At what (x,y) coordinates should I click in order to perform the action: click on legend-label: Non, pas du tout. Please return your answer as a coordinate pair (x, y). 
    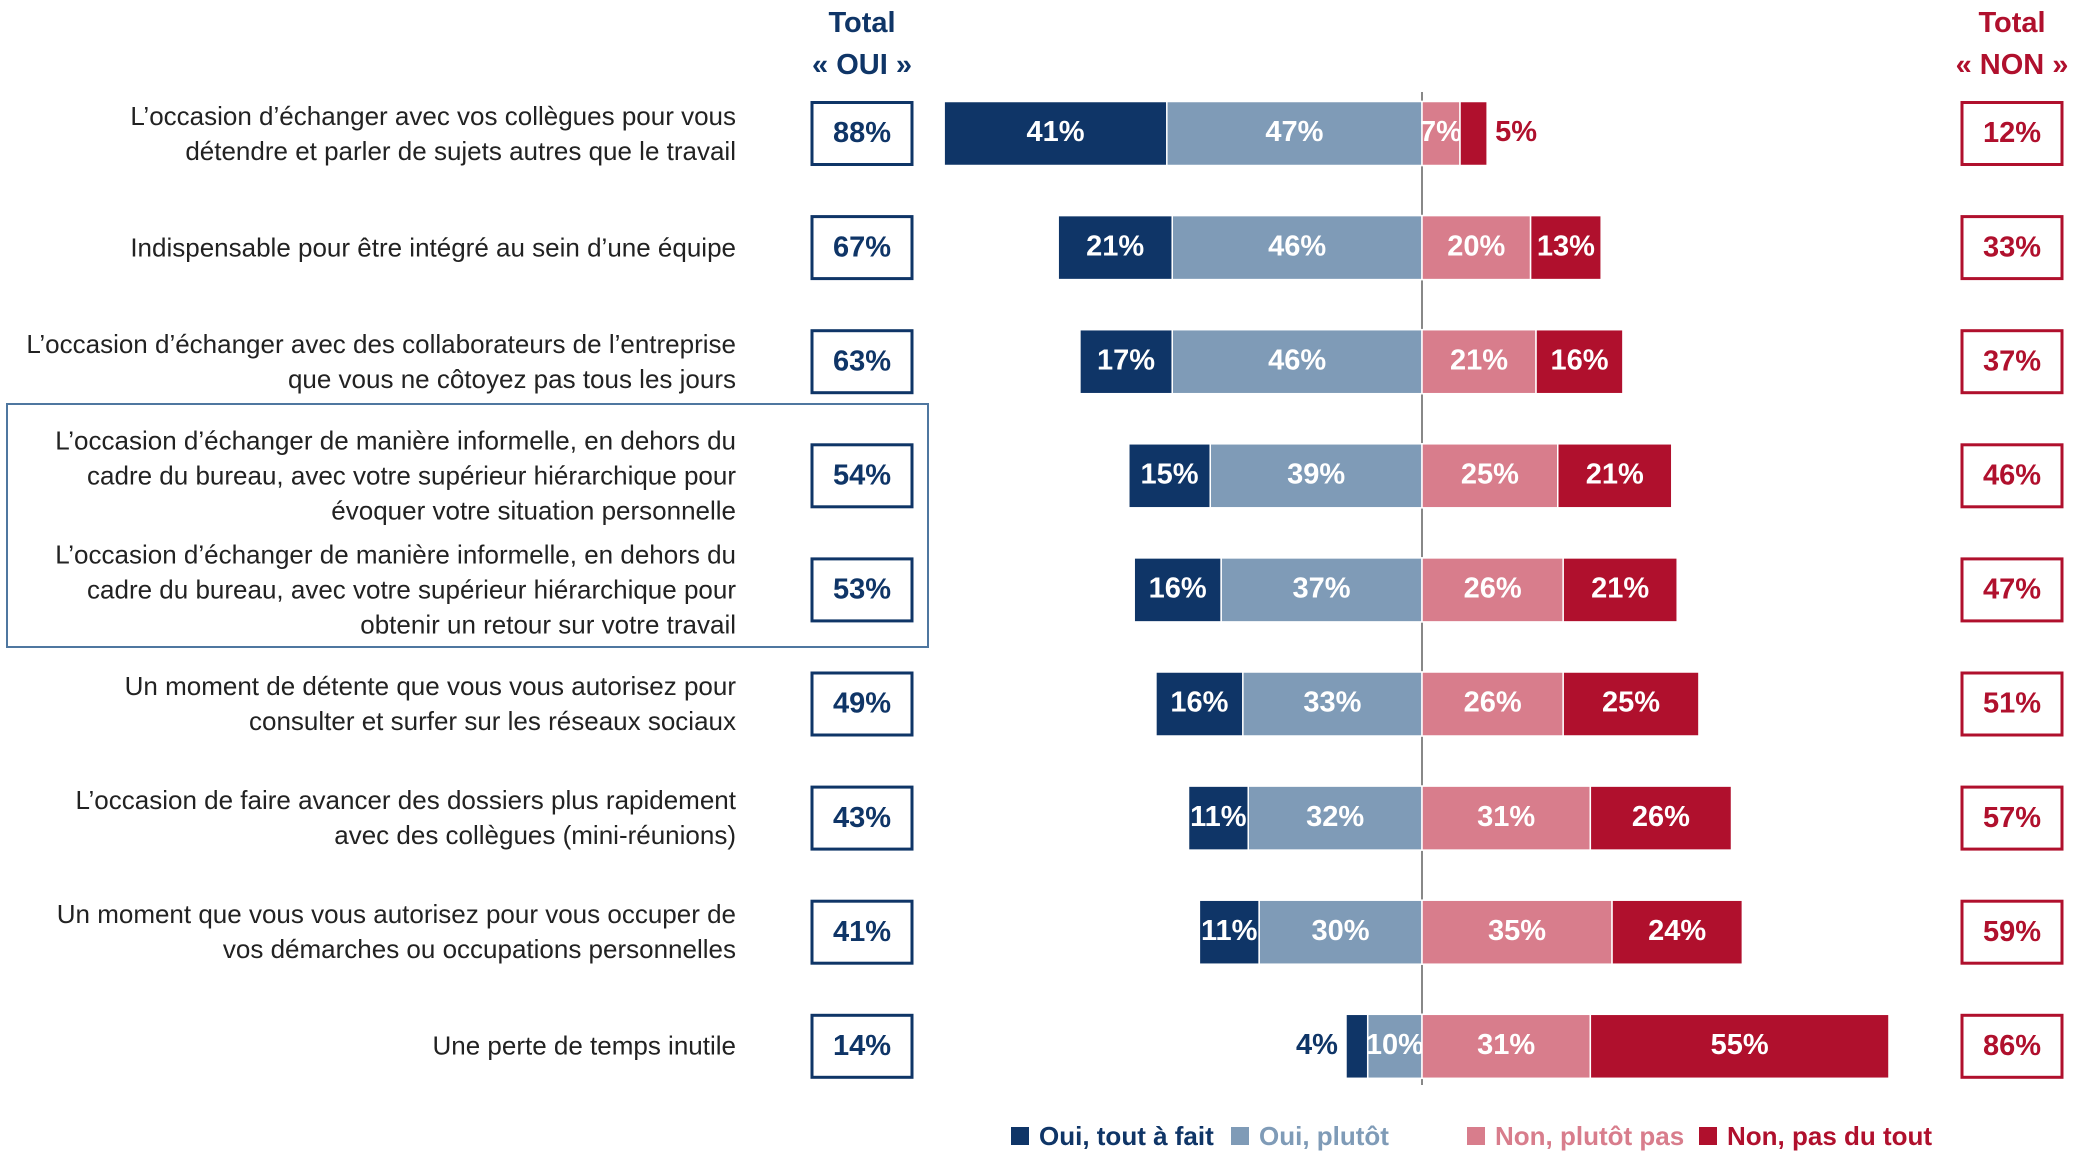
    Looking at the image, I should click on (1829, 1136).